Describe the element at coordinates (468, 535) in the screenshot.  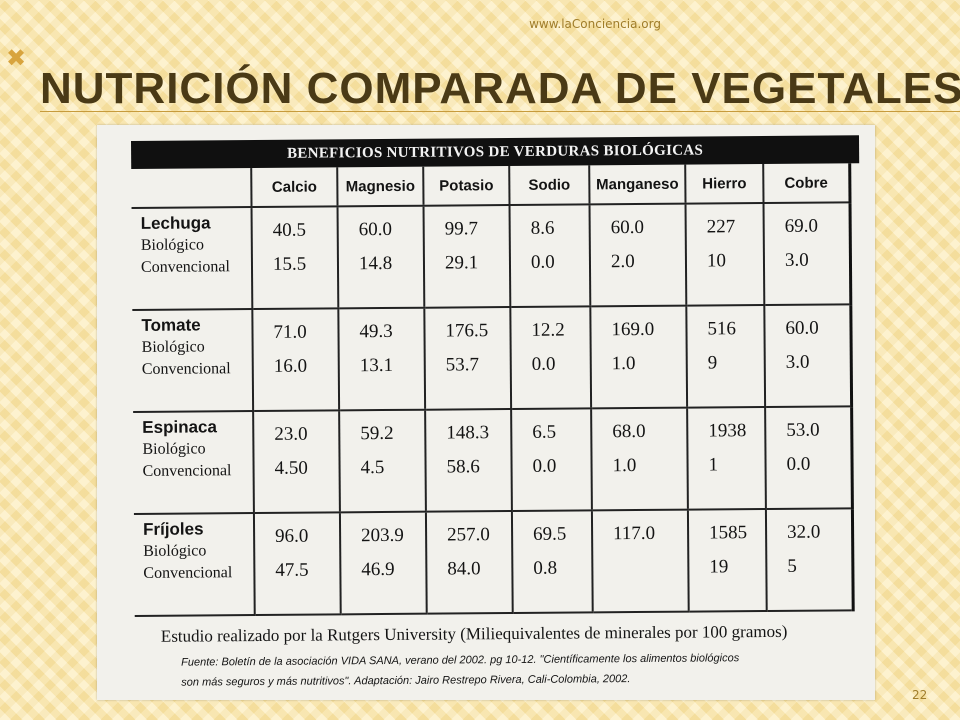
I see `organic-value: 257.0` at that location.